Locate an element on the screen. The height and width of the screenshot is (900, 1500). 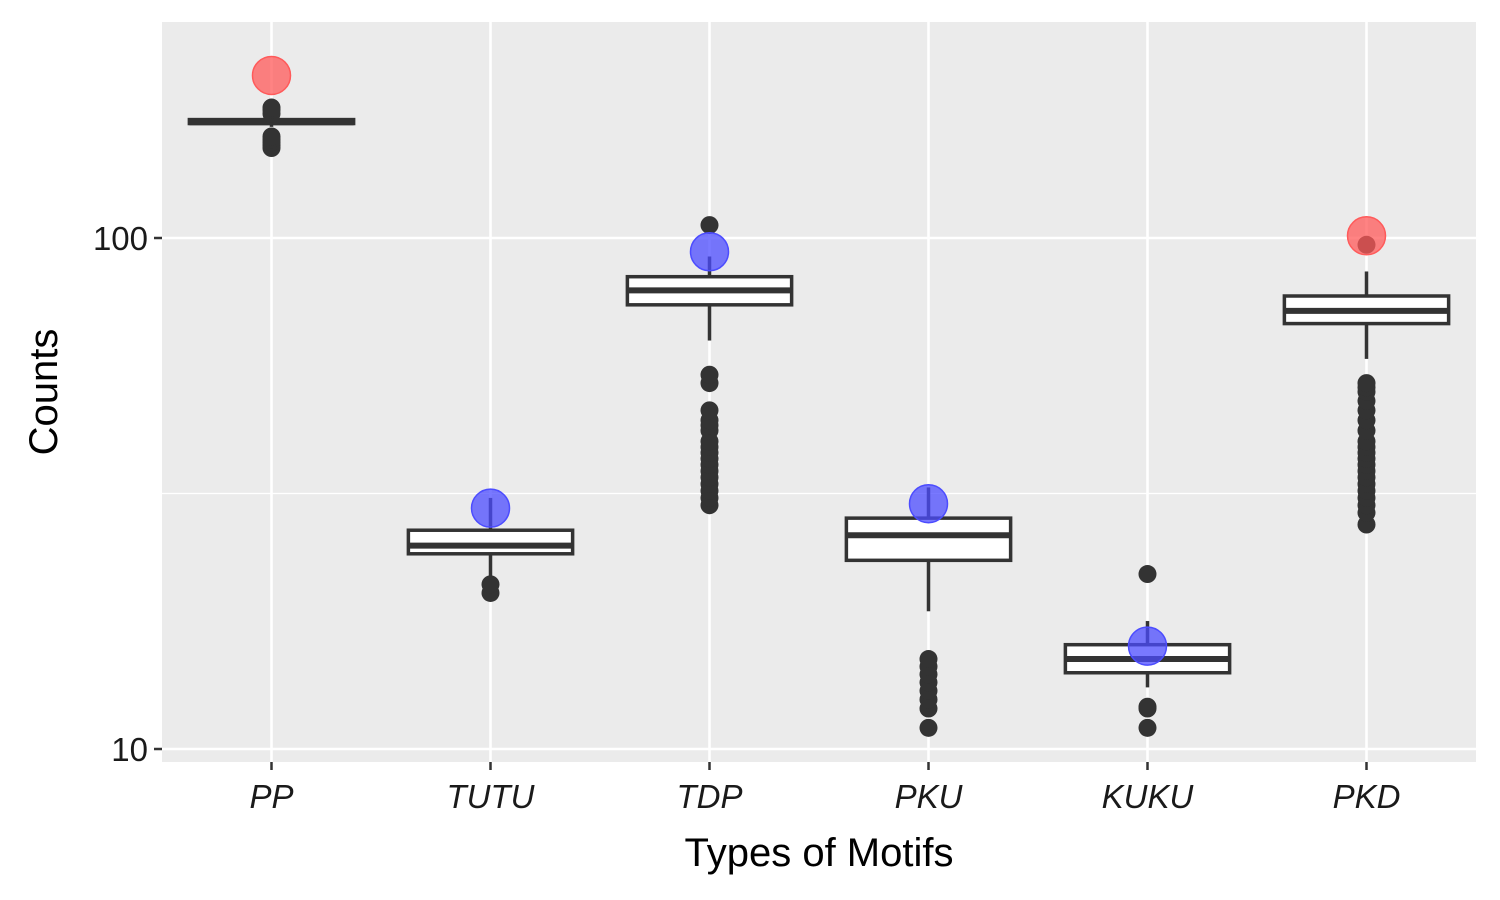
x-tick-label: TDP is located at coordinates (710, 796).